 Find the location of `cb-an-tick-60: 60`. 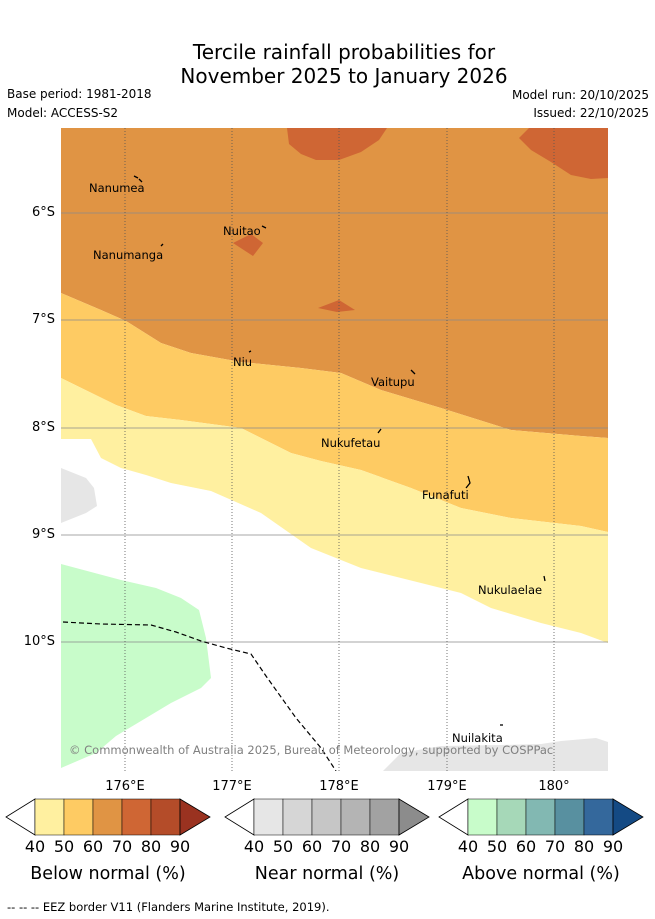

cb-an-tick-60: 60 is located at coordinates (526, 846).